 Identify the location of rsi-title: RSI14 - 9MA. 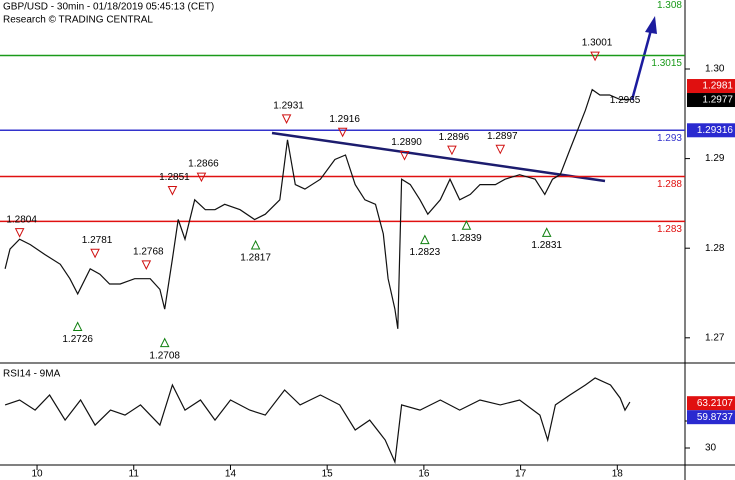
(32, 374).